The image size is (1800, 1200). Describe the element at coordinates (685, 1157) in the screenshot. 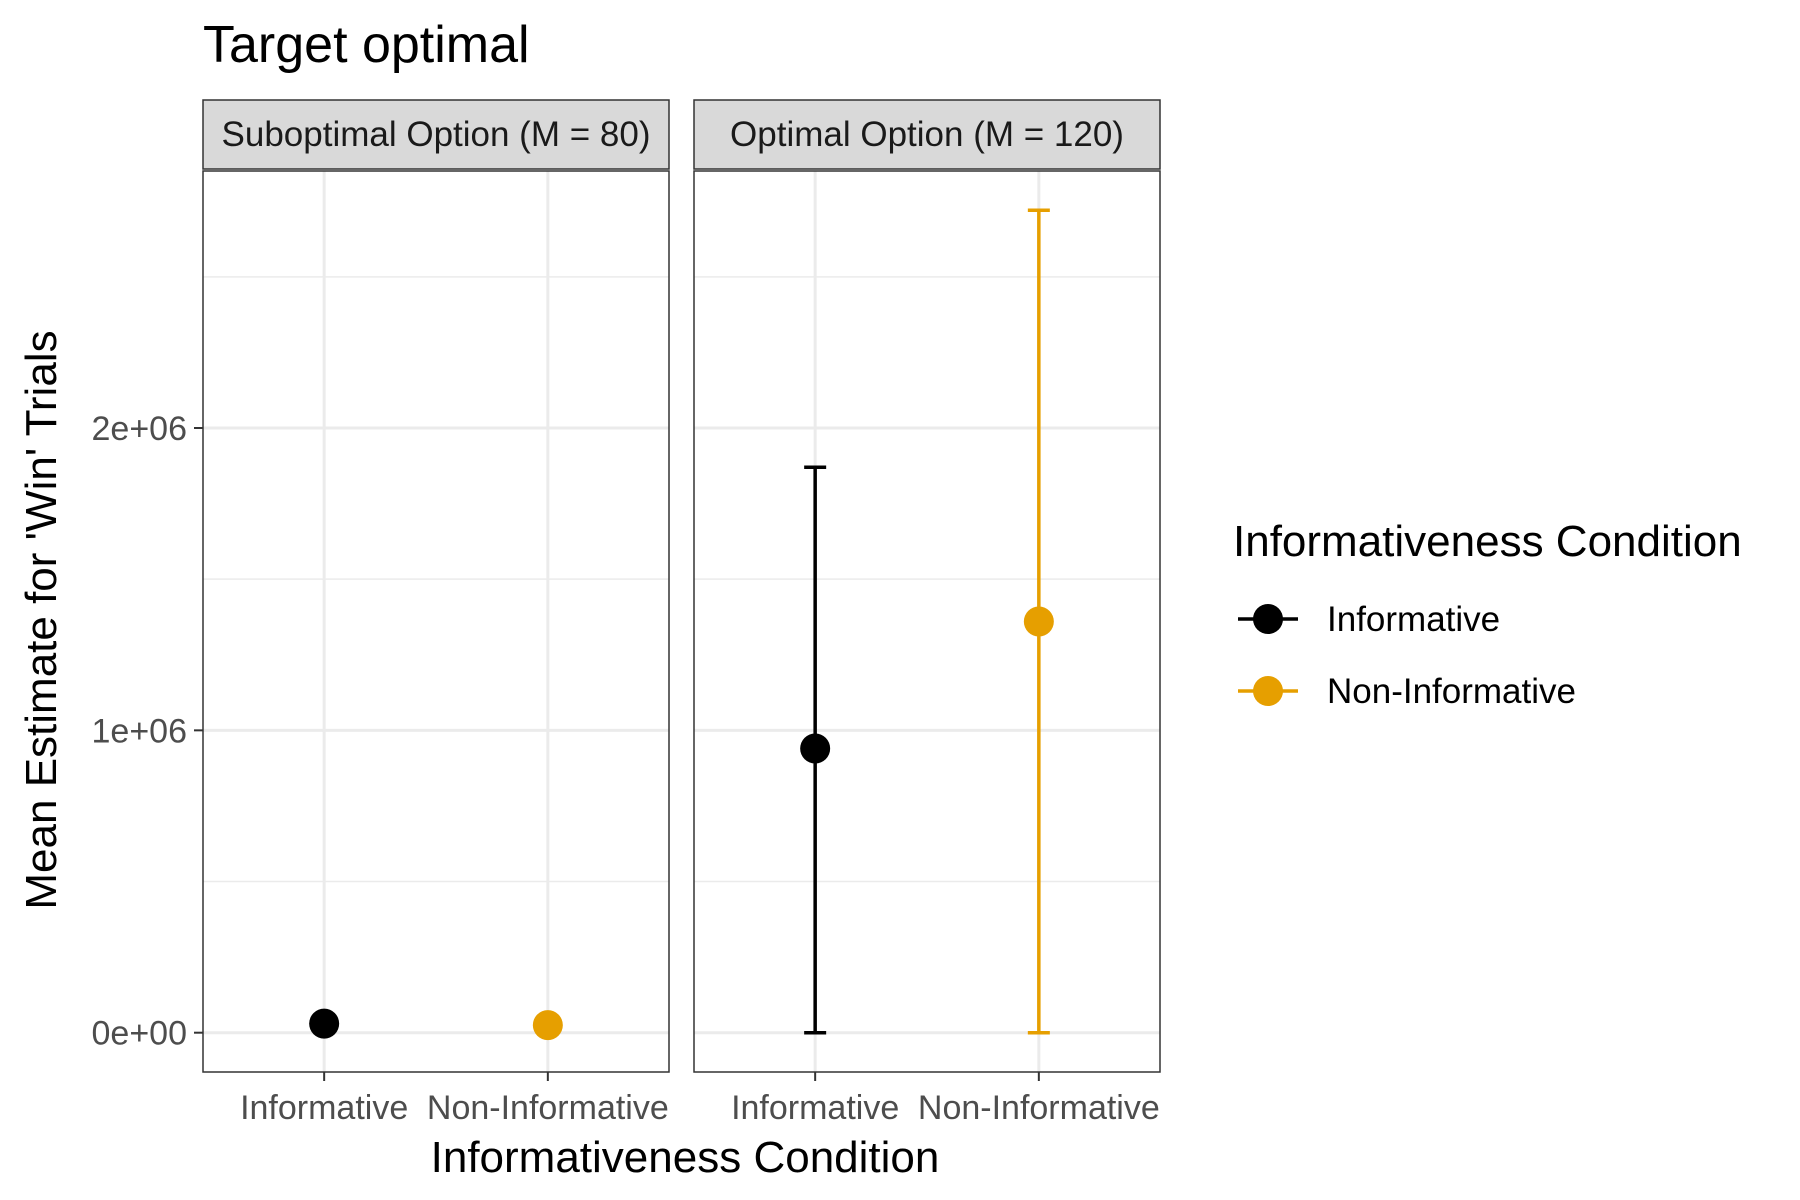

I see `x-axis-title: Informativeness Condition` at that location.